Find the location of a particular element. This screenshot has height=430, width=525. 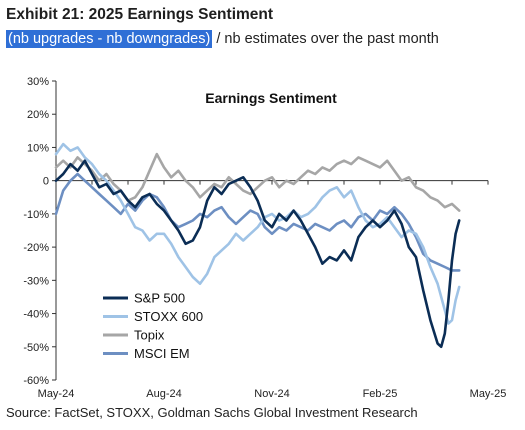

x-tick-label: May-25 is located at coordinates (488, 394).